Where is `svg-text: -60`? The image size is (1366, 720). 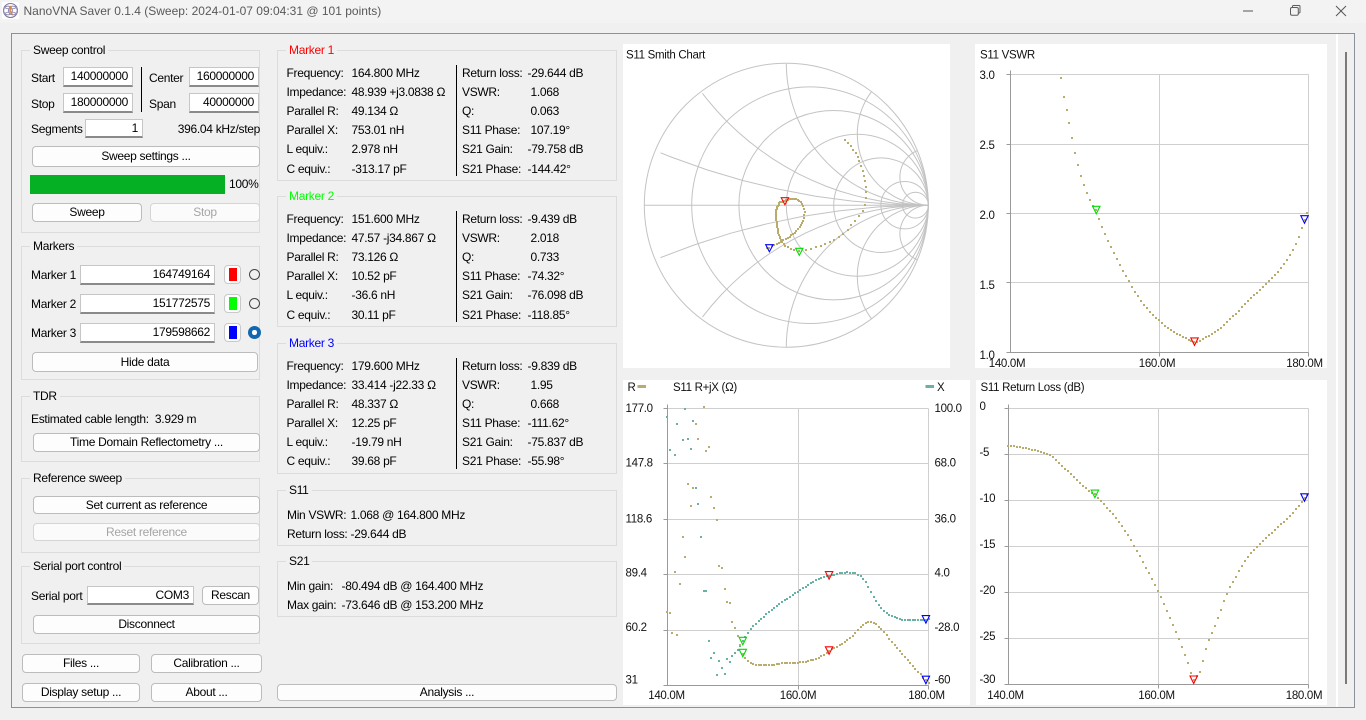
svg-text: -60 is located at coordinates (943, 681).